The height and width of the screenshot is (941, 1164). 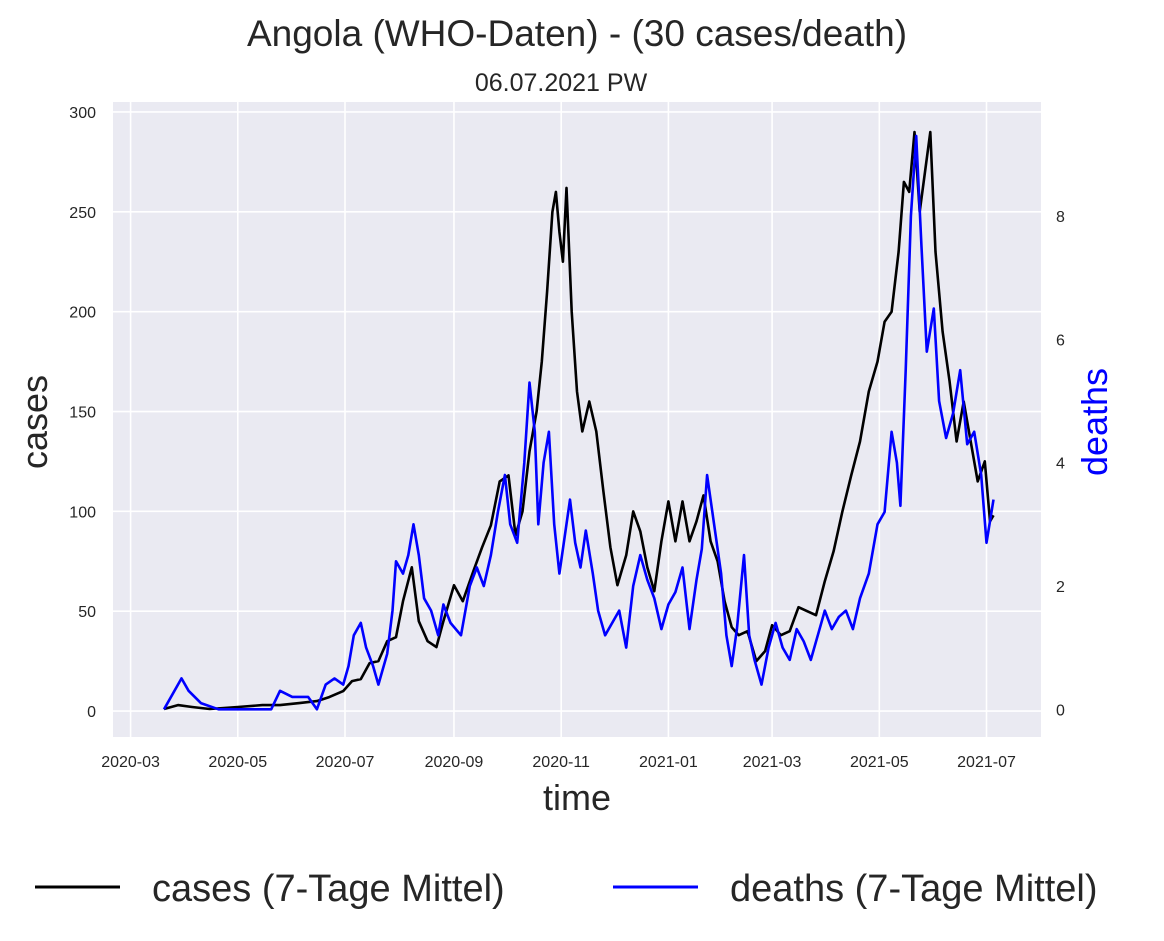 I want to click on y2-axis-label: deaths, so click(x=1094, y=422).